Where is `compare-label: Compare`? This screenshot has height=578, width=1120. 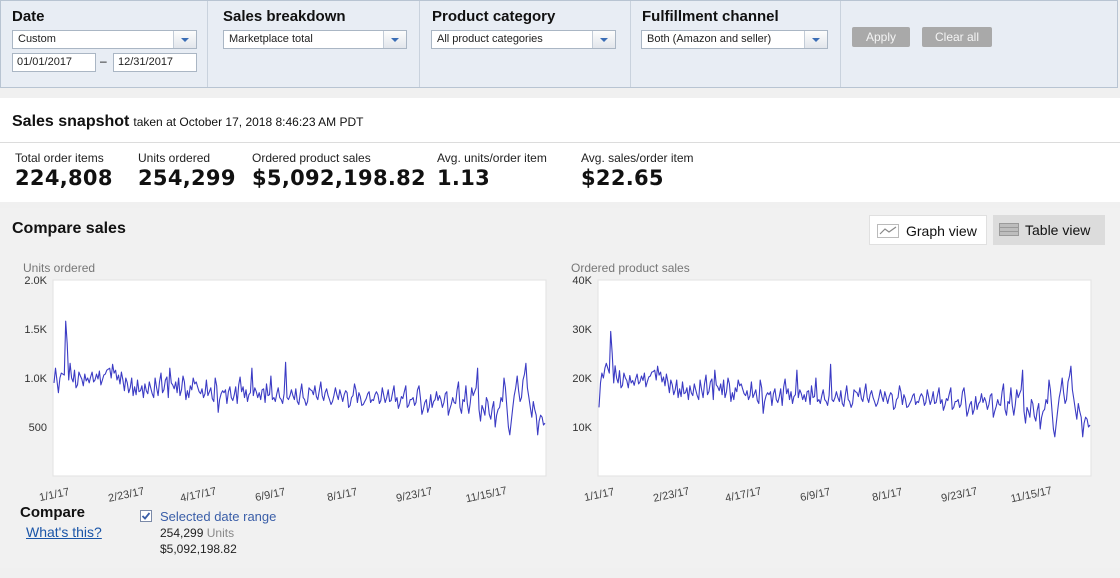 compare-label: Compare is located at coordinates (53, 512).